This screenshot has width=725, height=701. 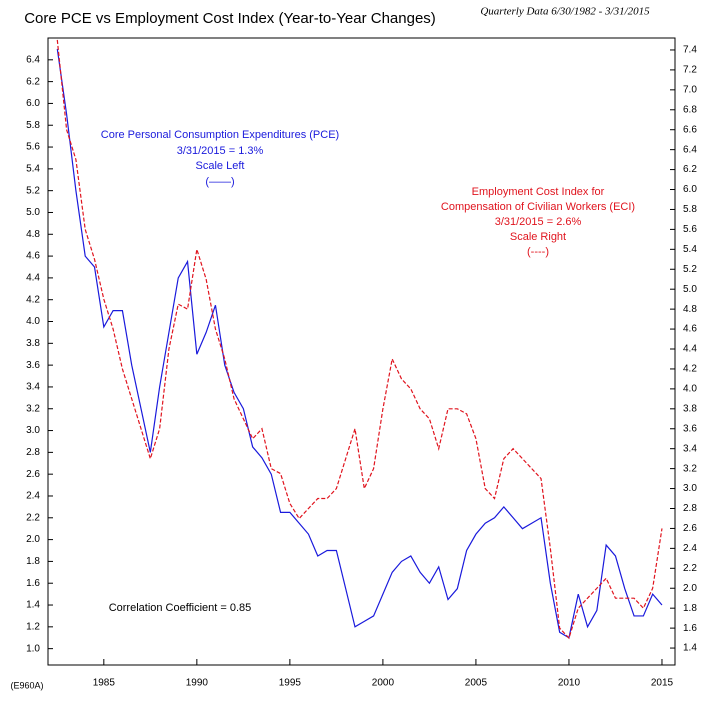 What do you see at coordinates (33, 496) in the screenshot?
I see `y-tick-label: 2.4` at bounding box center [33, 496].